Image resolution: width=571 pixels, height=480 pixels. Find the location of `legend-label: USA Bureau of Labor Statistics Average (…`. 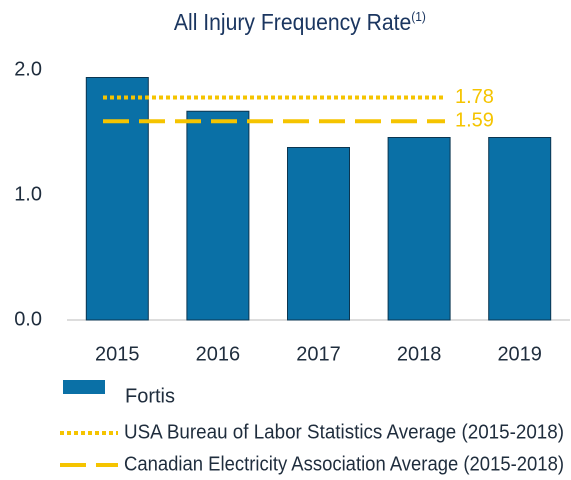

legend-label: USA Bureau of Labor Statistics Average (… is located at coordinates (344, 432).